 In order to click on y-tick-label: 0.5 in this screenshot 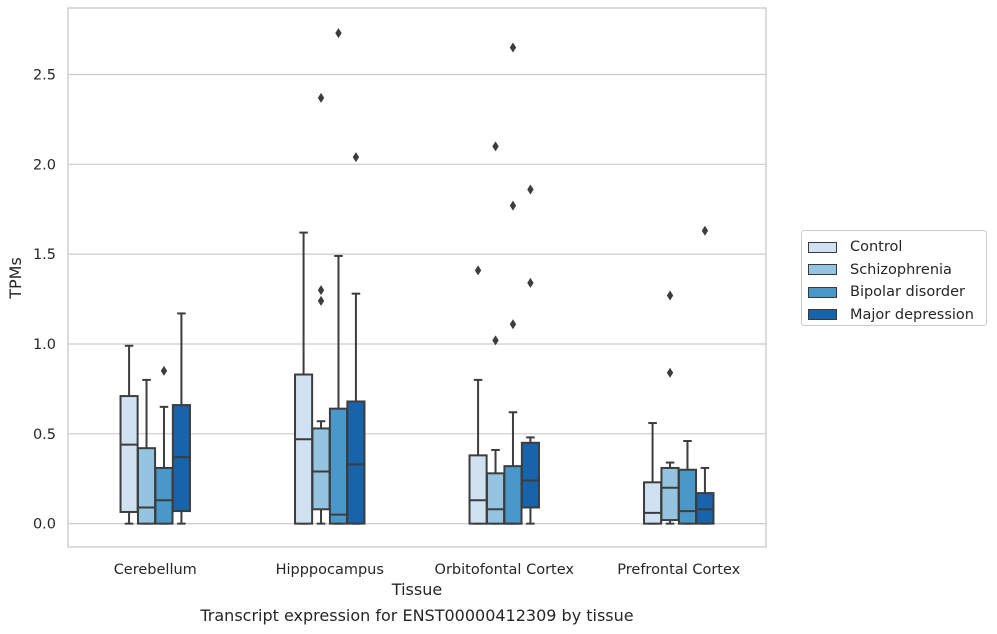, I will do `click(44, 435)`.